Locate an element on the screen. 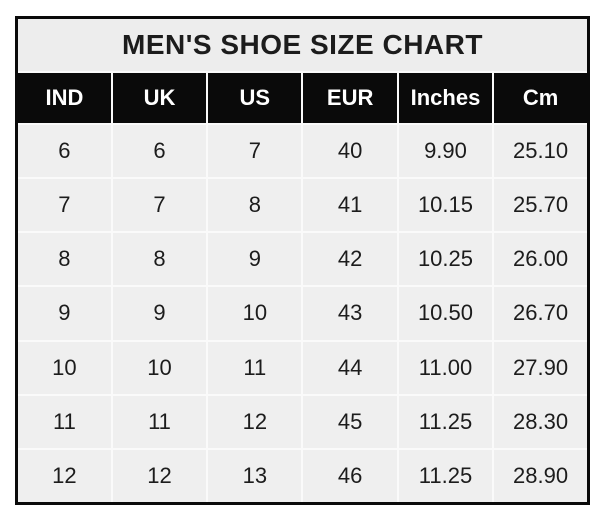 Image resolution: width=605 pixels, height=521 pixels. table-cell: 10.25 is located at coordinates (445, 259).